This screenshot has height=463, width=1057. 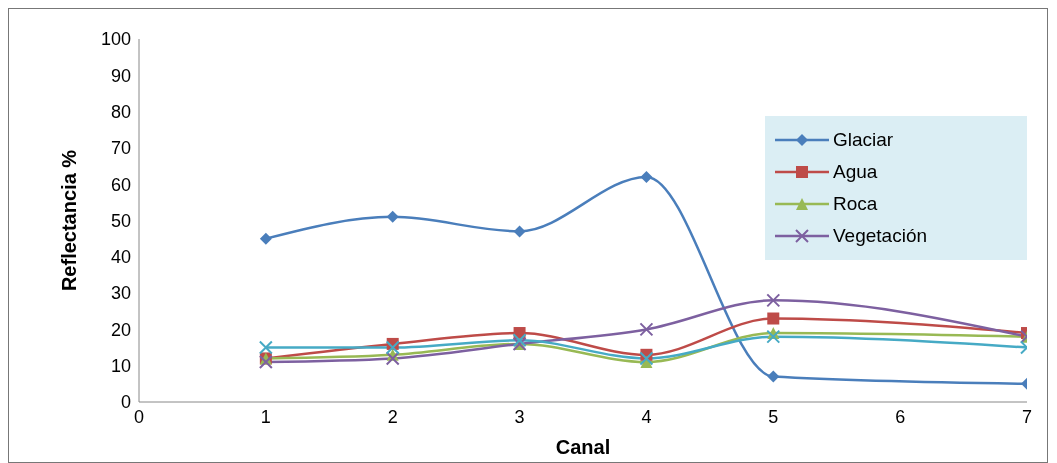 What do you see at coordinates (120, 257) in the screenshot?
I see `y-tick-label: 40` at bounding box center [120, 257].